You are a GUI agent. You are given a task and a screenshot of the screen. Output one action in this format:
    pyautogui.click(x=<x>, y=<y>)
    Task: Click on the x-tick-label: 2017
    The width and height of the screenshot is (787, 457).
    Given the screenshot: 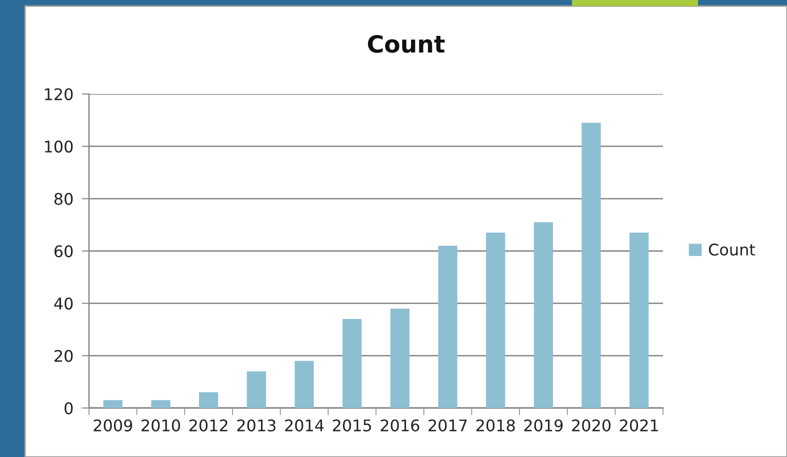 What is the action you would take?
    pyautogui.click(x=447, y=425)
    